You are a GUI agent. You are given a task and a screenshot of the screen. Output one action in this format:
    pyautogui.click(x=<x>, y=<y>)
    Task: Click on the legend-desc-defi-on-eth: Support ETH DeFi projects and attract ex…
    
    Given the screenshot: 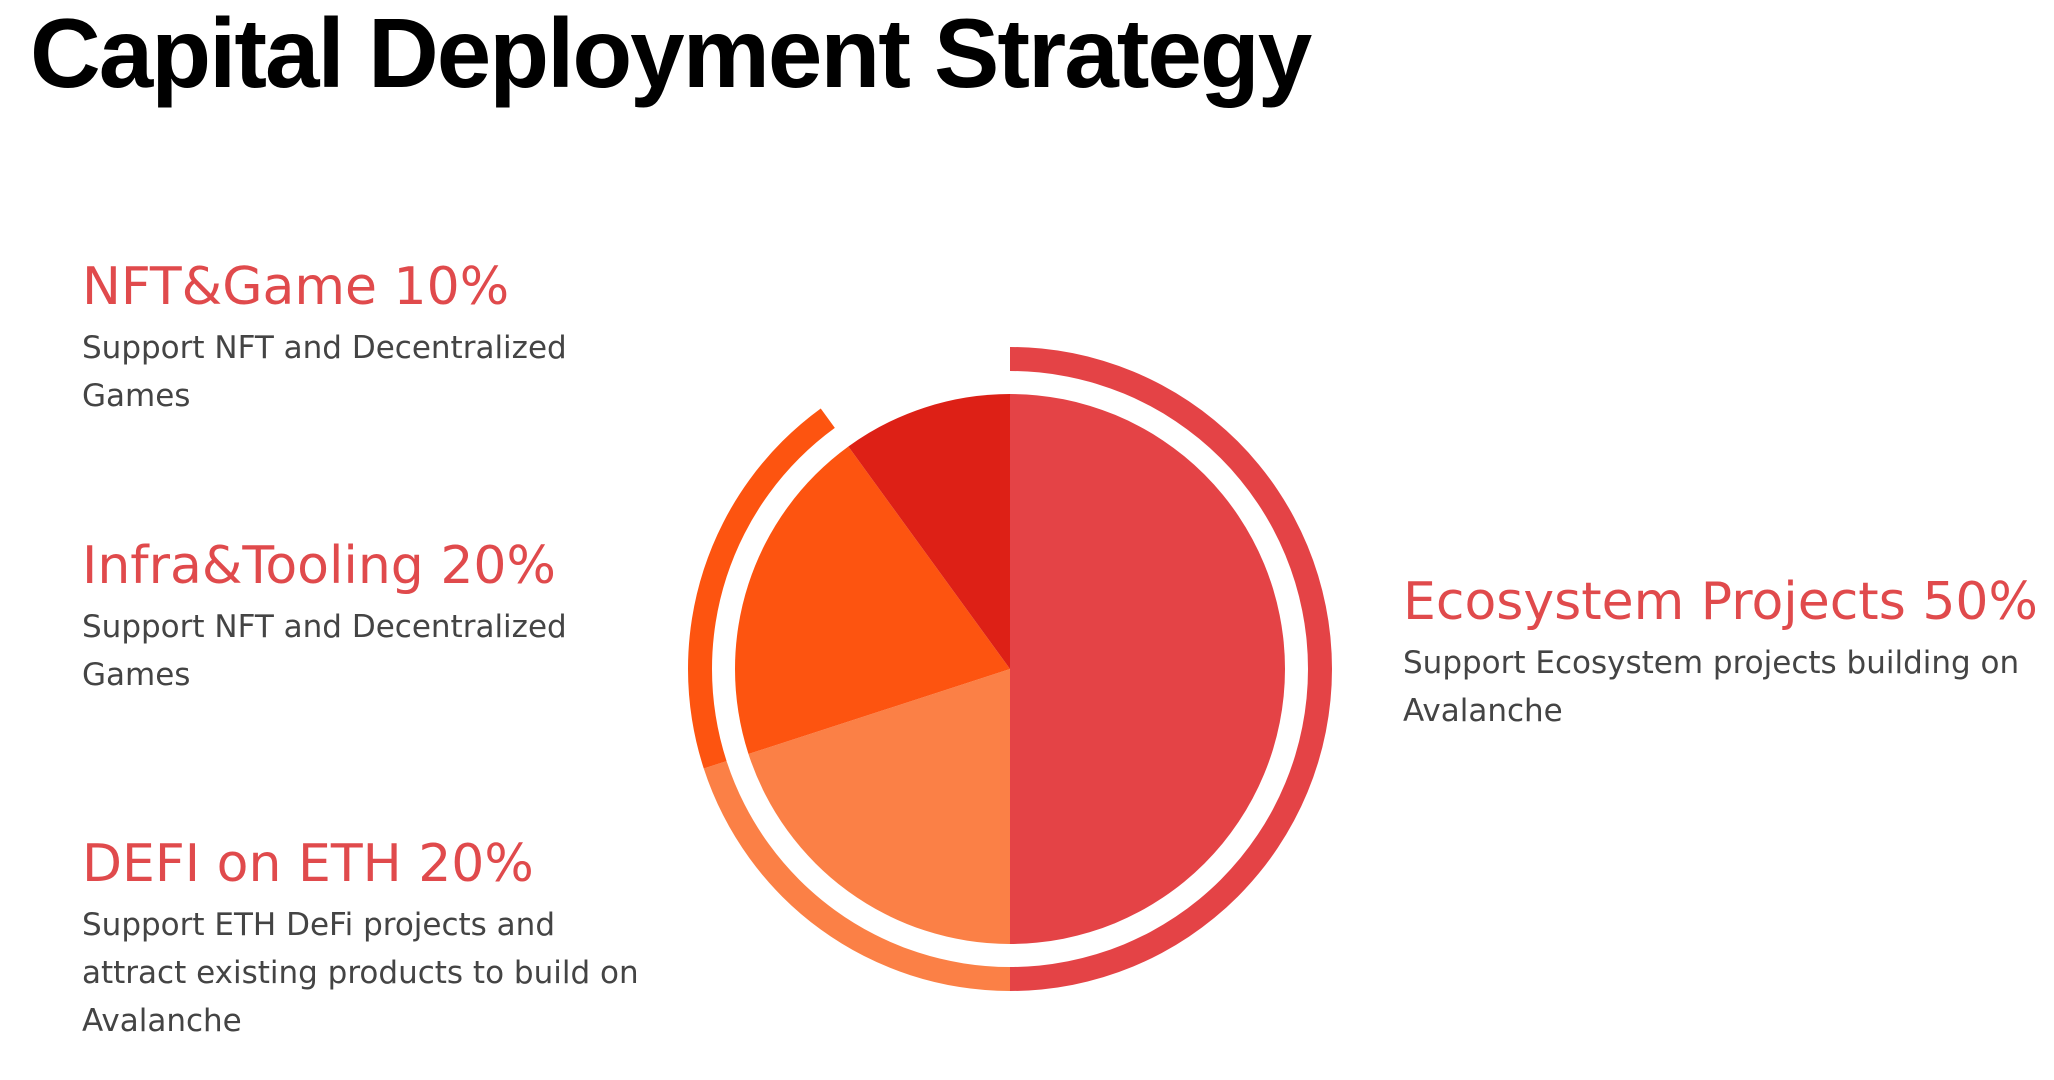 What is the action you would take?
    pyautogui.click(x=360, y=972)
    